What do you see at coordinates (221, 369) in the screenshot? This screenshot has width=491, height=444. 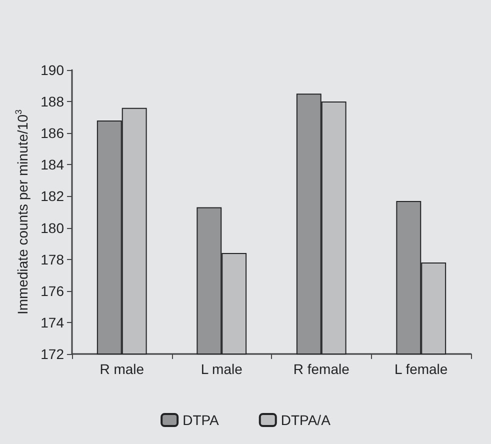 I see `x-tick-label: L male` at bounding box center [221, 369].